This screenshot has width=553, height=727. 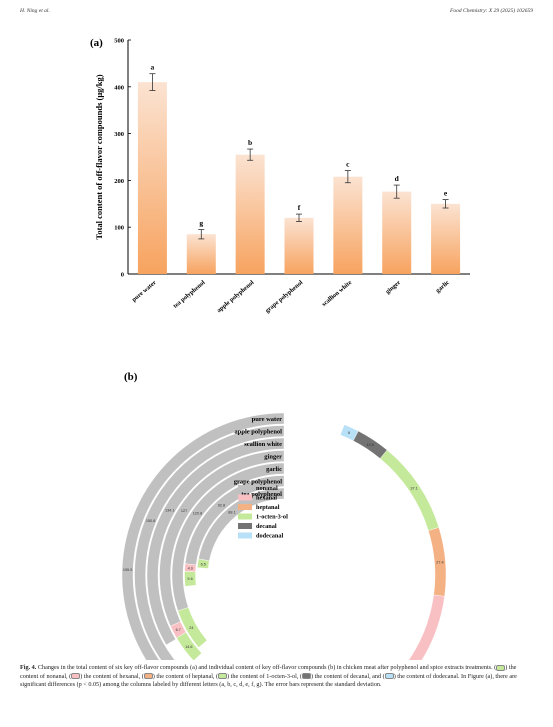 What do you see at coordinates (337, 293) in the screenshot?
I see `x-tick-label: scallion white` at bounding box center [337, 293].